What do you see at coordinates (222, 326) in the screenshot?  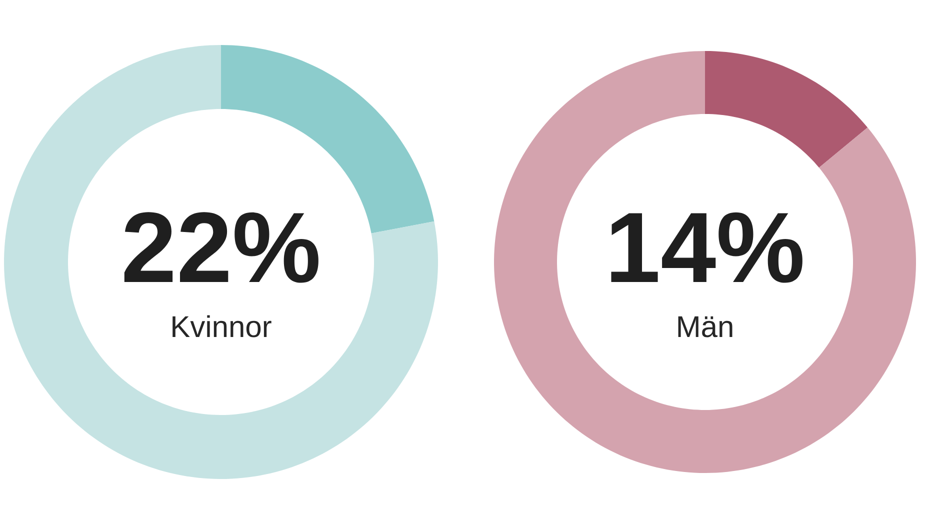 I see `text: Kvinnor` at bounding box center [222, 326].